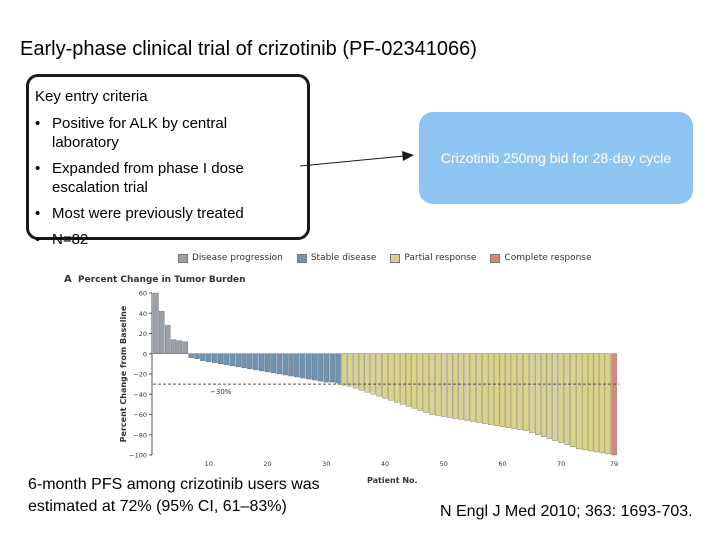 The image size is (720, 540). What do you see at coordinates (408, 156) in the screenshot?
I see `arrow-head-icon` at bounding box center [408, 156].